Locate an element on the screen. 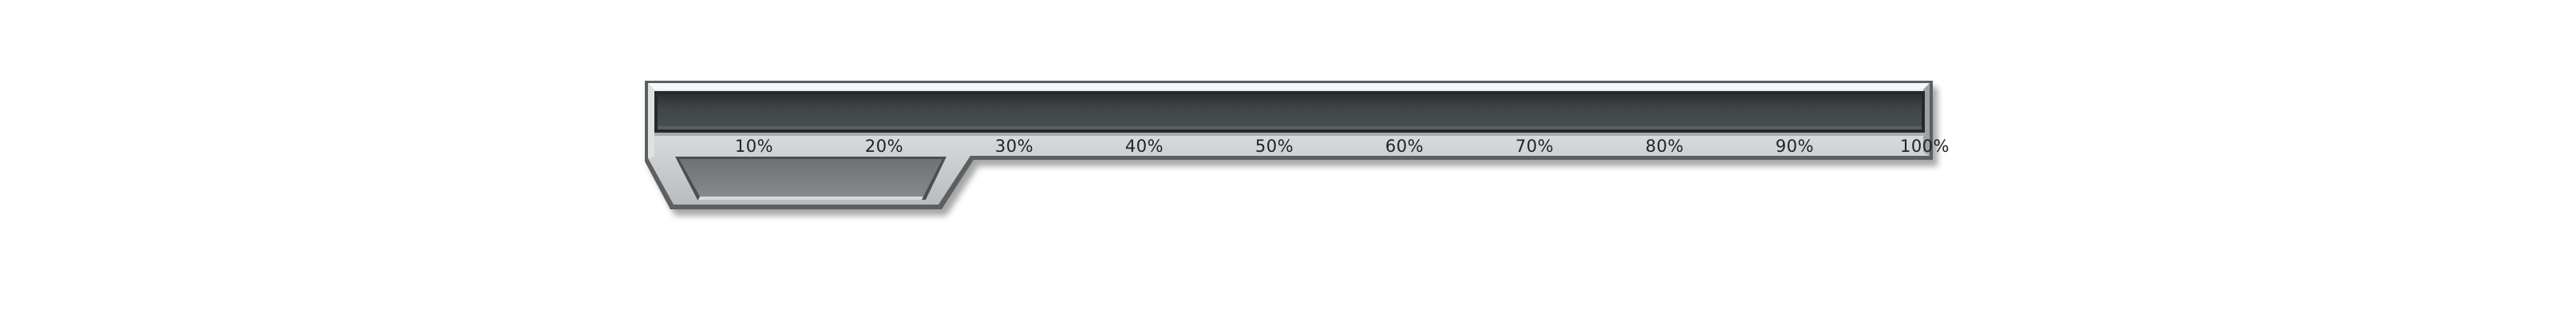 The width and height of the screenshot is (2576, 326). progress-trough is located at coordinates (1289, 114).